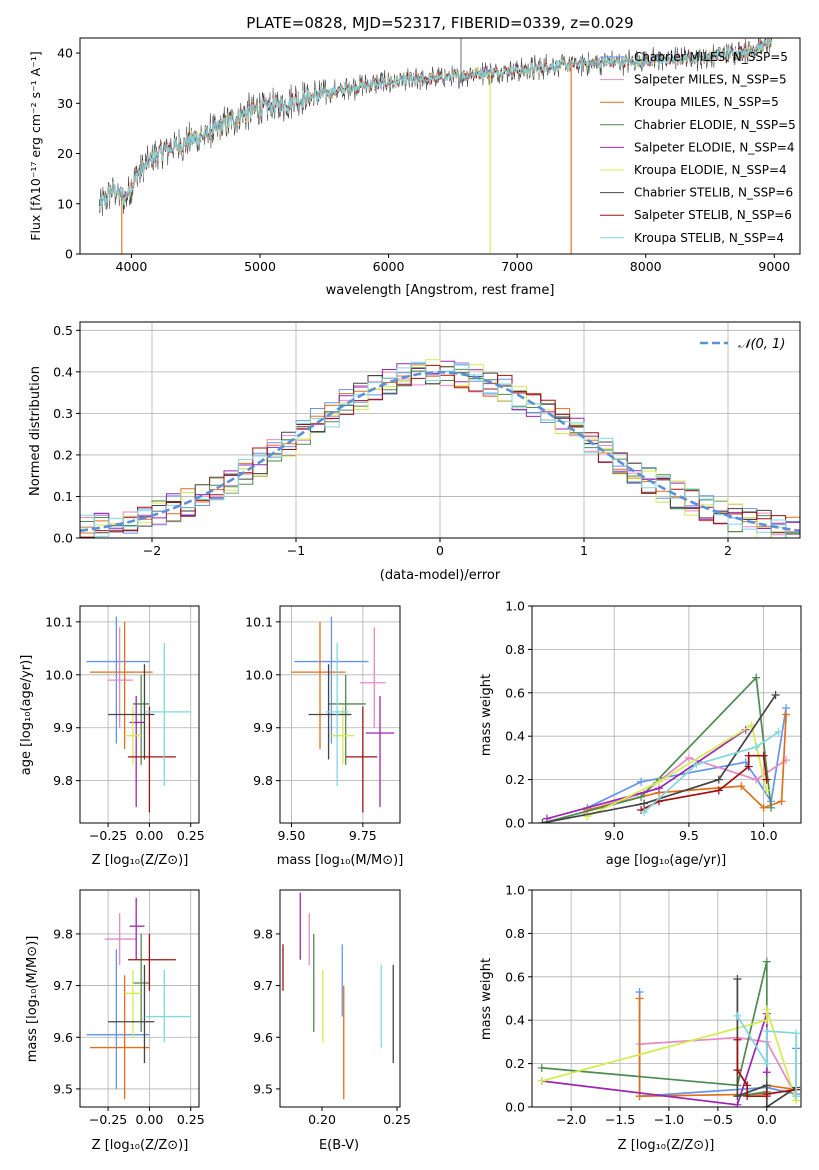 The width and height of the screenshot is (819, 1170). What do you see at coordinates (620, 1119) in the screenshot?
I see `x-tick-label: −1.5` at bounding box center [620, 1119].